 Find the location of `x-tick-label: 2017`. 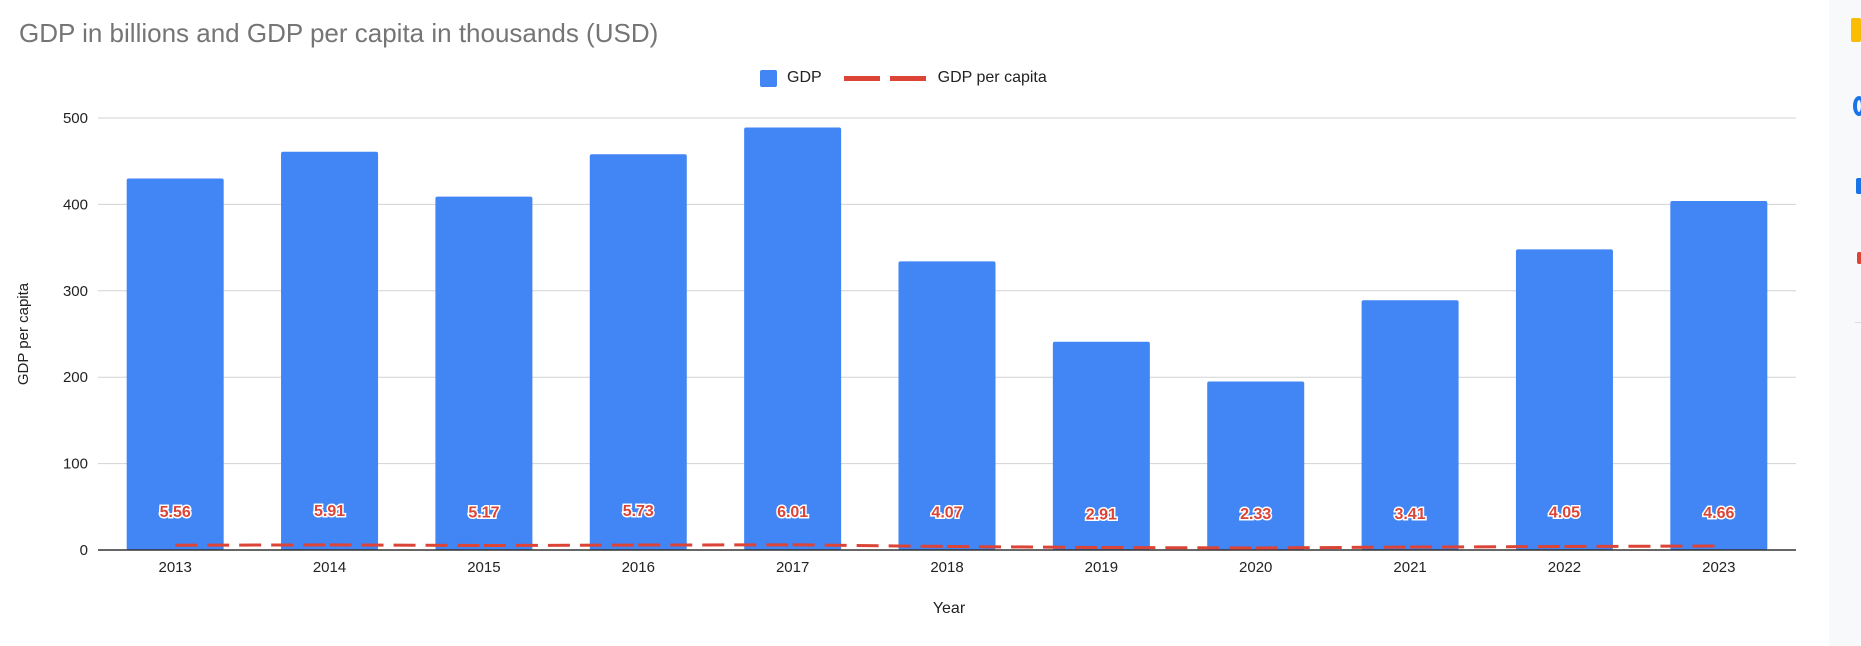

x-tick-label: 2017 is located at coordinates (792, 567).